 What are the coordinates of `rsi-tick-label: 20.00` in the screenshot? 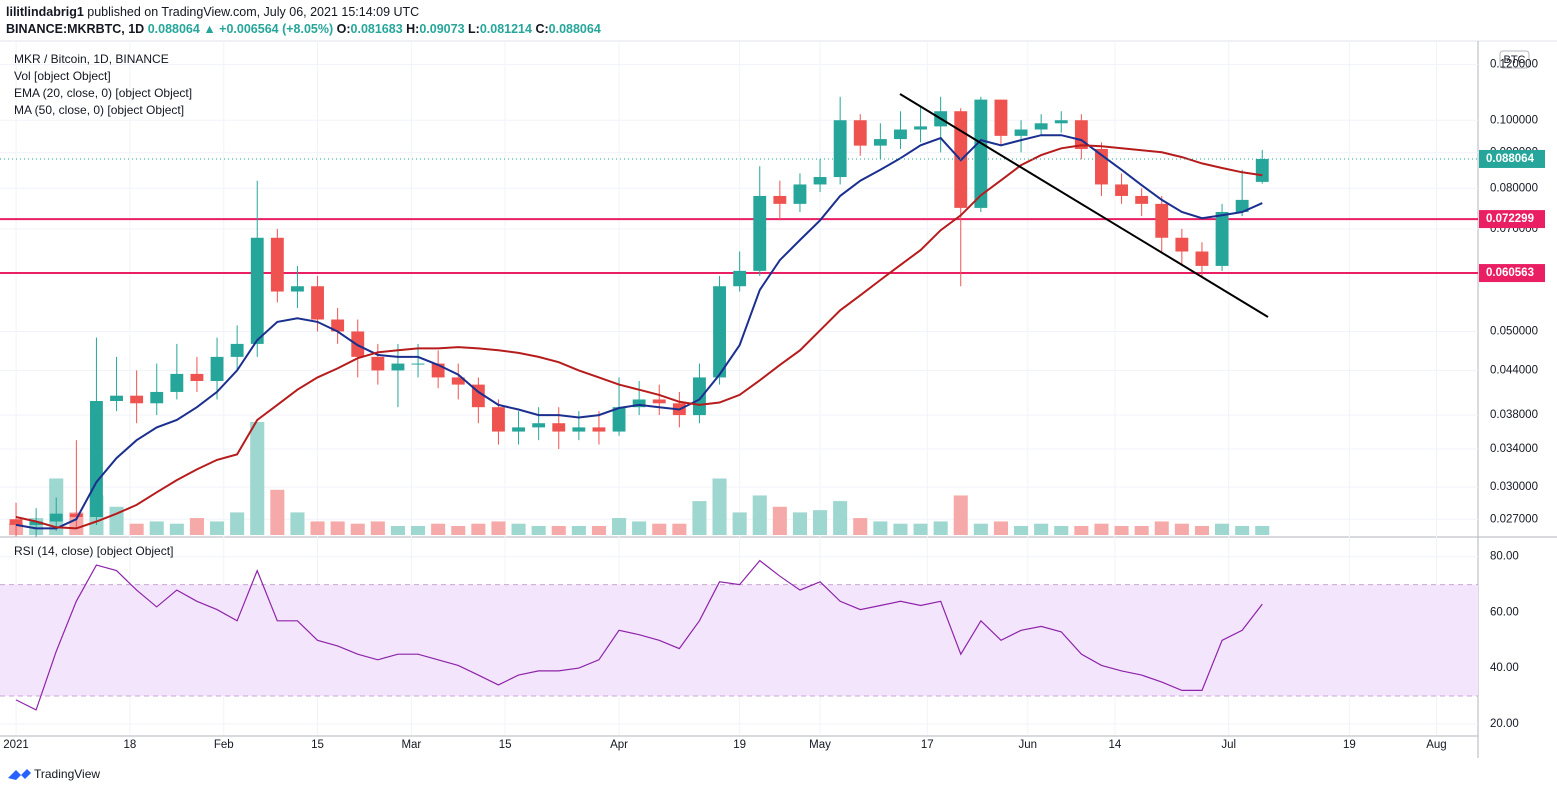 It's located at (1504, 724).